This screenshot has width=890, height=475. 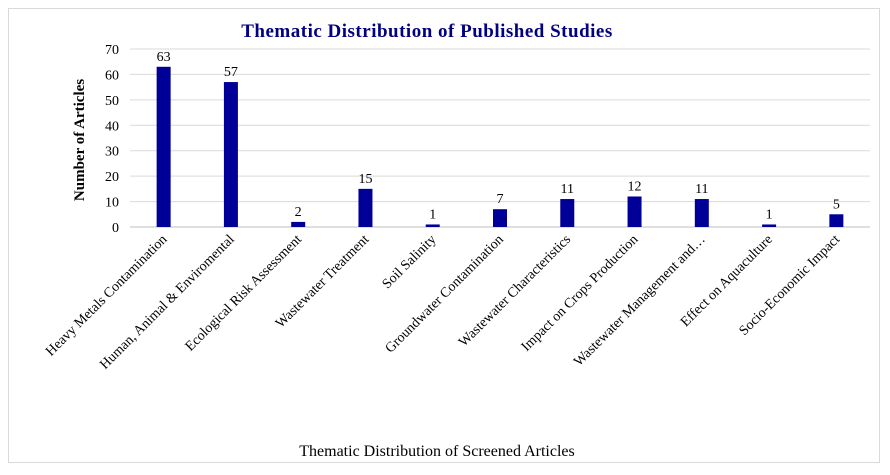 What do you see at coordinates (580, 293) in the screenshot?
I see `x-tick-label: Impact on Crops Production` at bounding box center [580, 293].